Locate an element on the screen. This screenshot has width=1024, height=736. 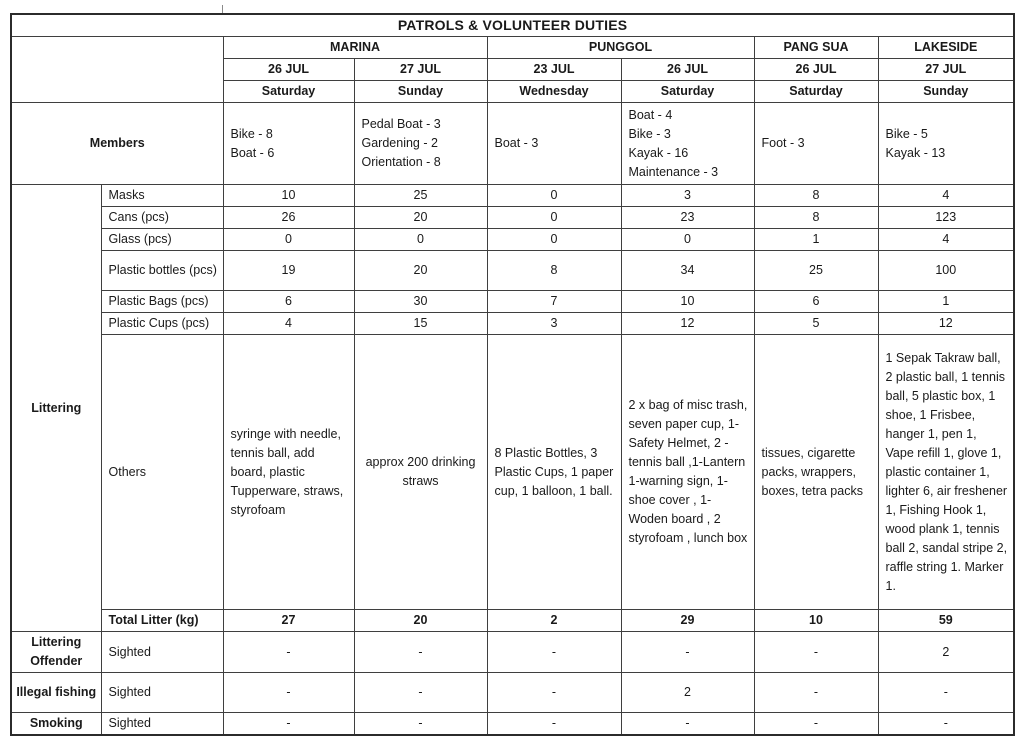
day-cell: Wednesday is located at coordinates (554, 91).